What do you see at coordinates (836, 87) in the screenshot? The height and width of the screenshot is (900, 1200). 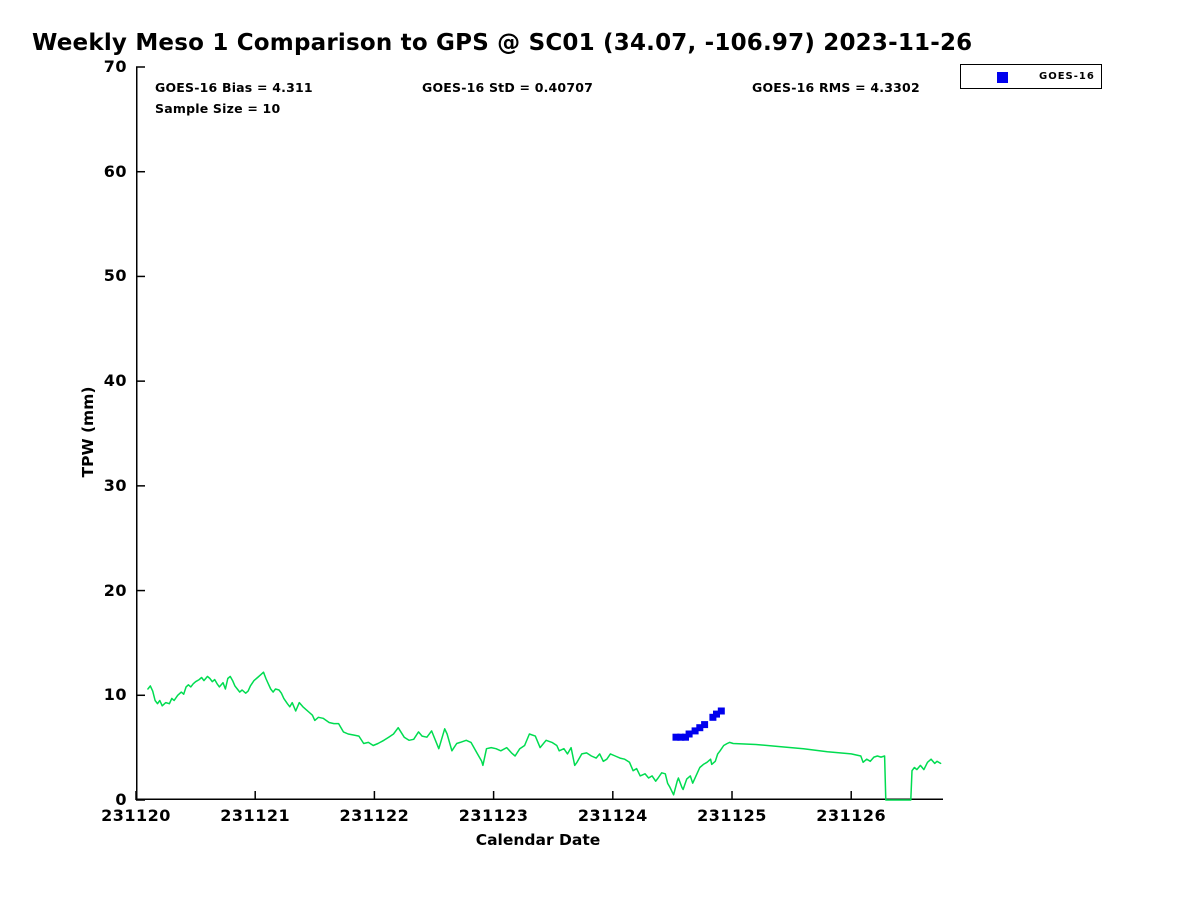 I see `stat-goes16-rms: GOES-16 RMS = 4.3302` at bounding box center [836, 87].